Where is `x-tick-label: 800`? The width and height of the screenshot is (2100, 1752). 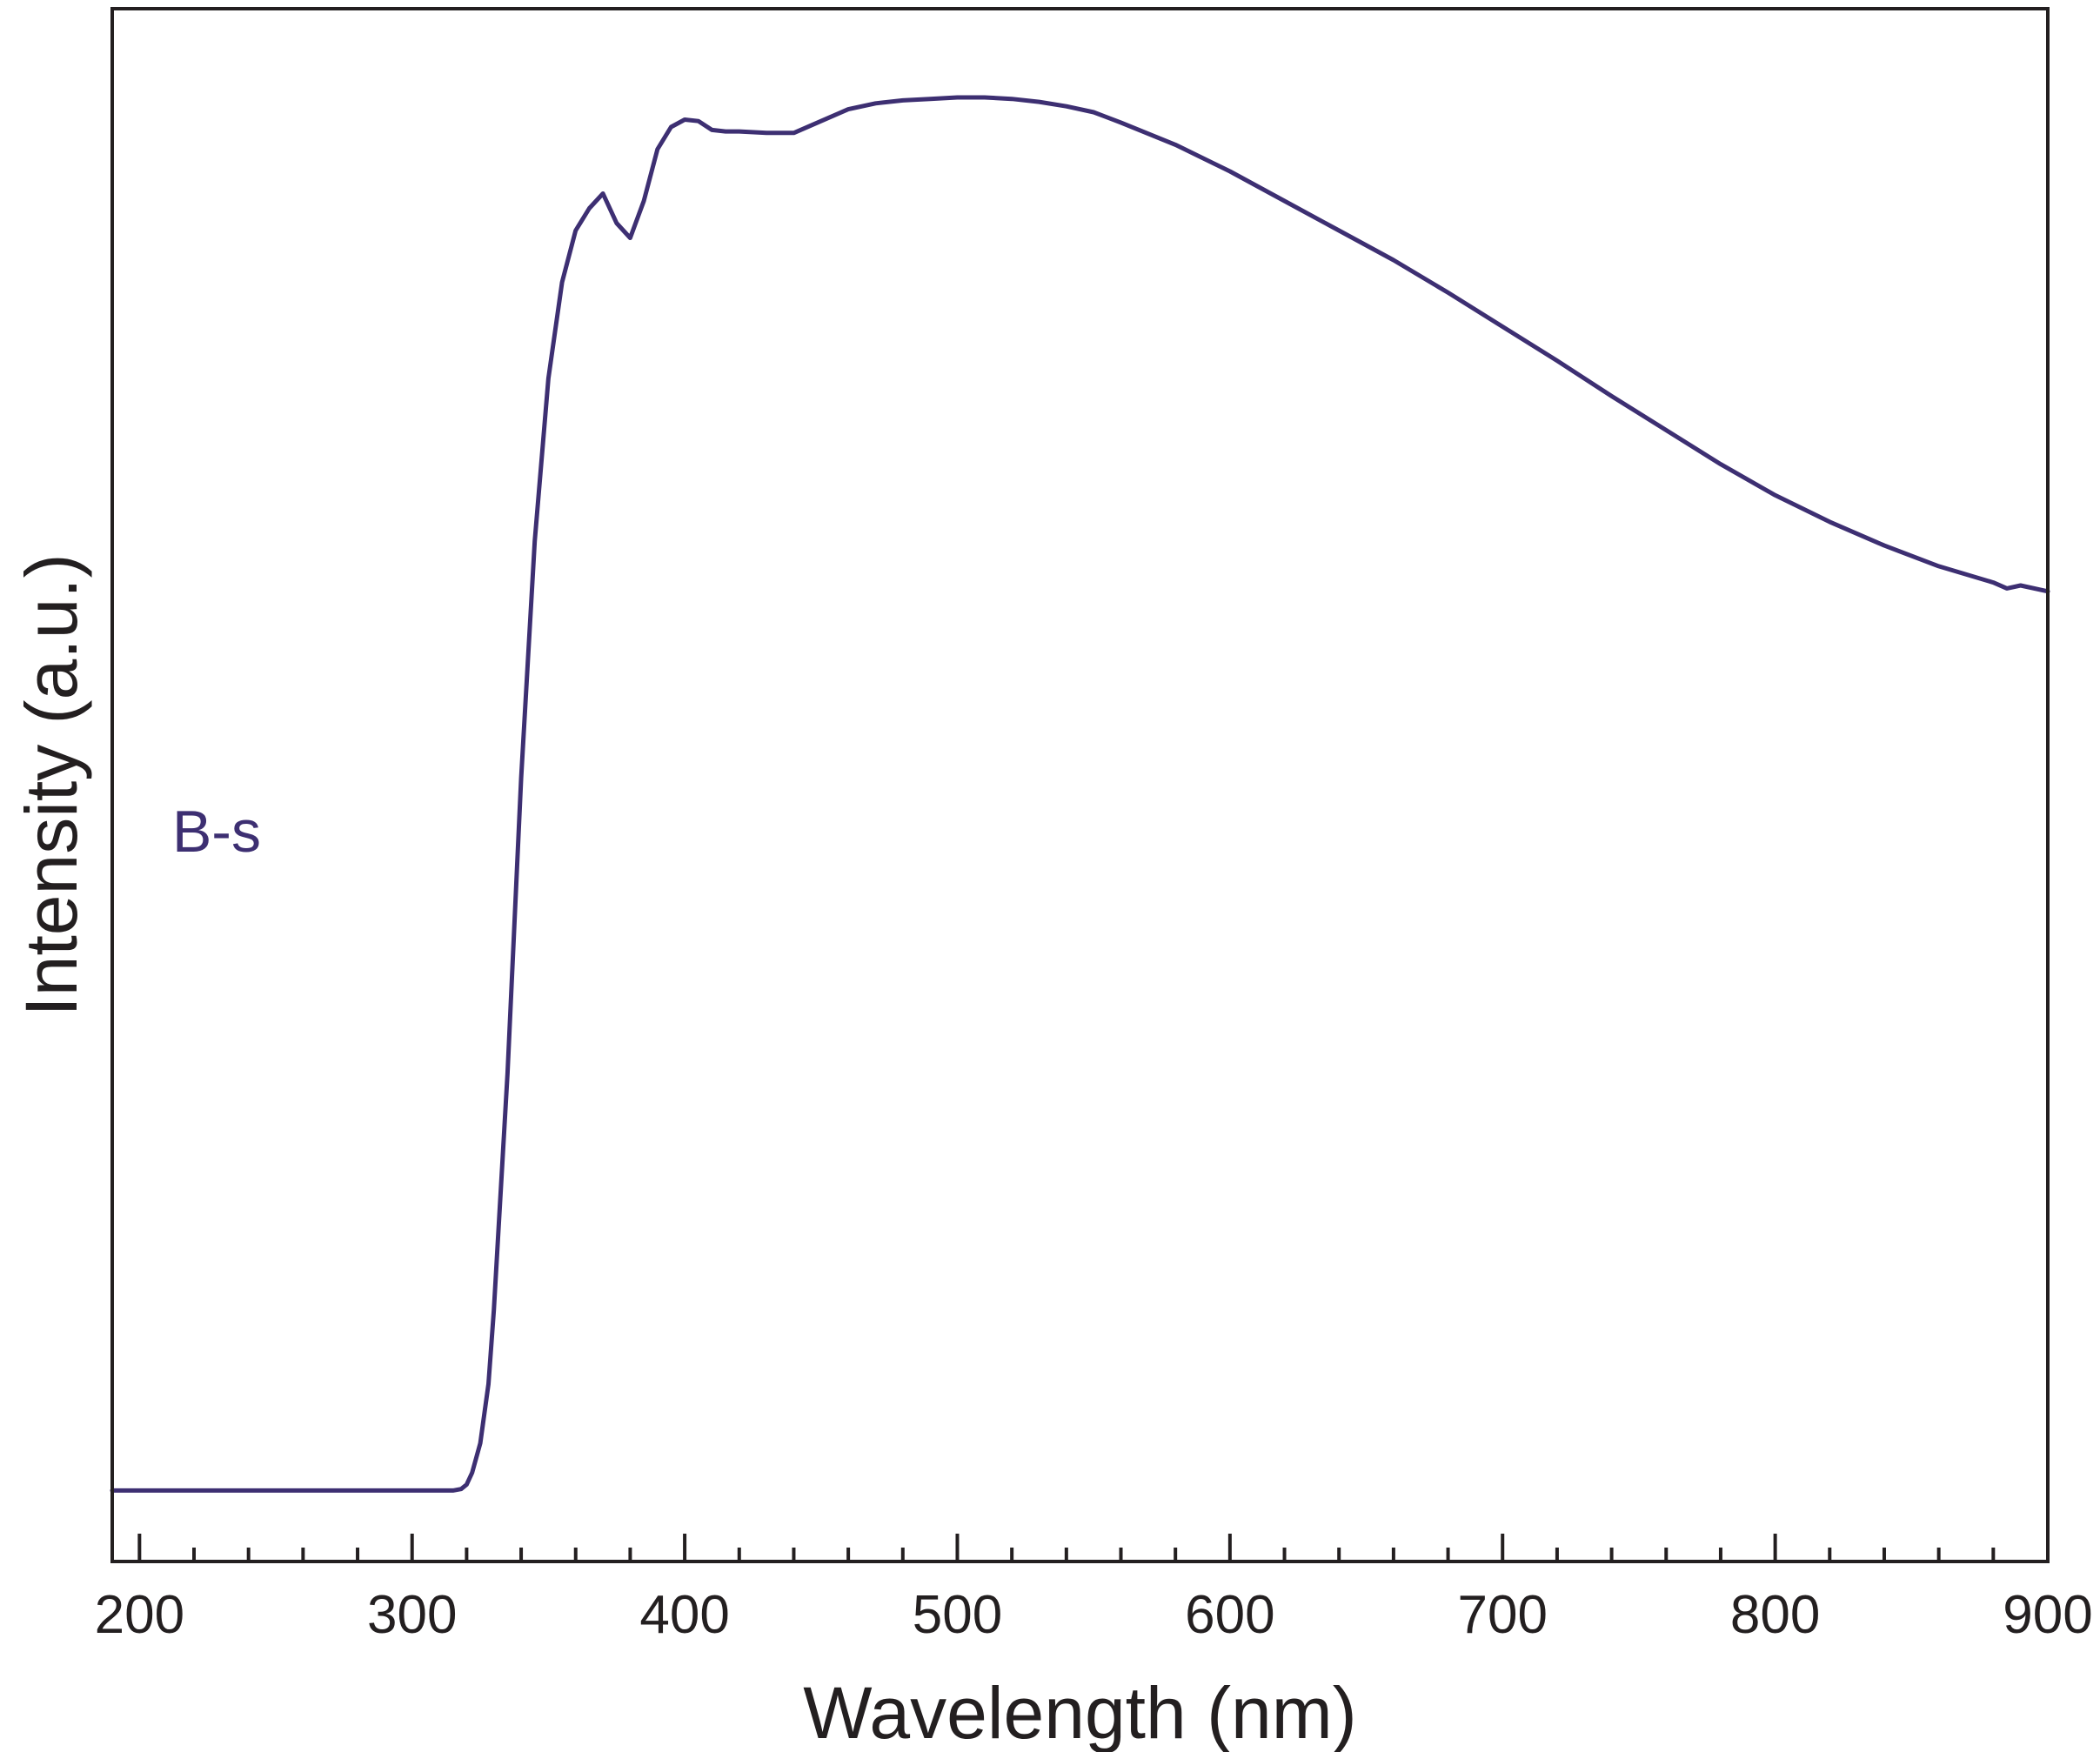 x-tick-label: 800 is located at coordinates (1775, 1615).